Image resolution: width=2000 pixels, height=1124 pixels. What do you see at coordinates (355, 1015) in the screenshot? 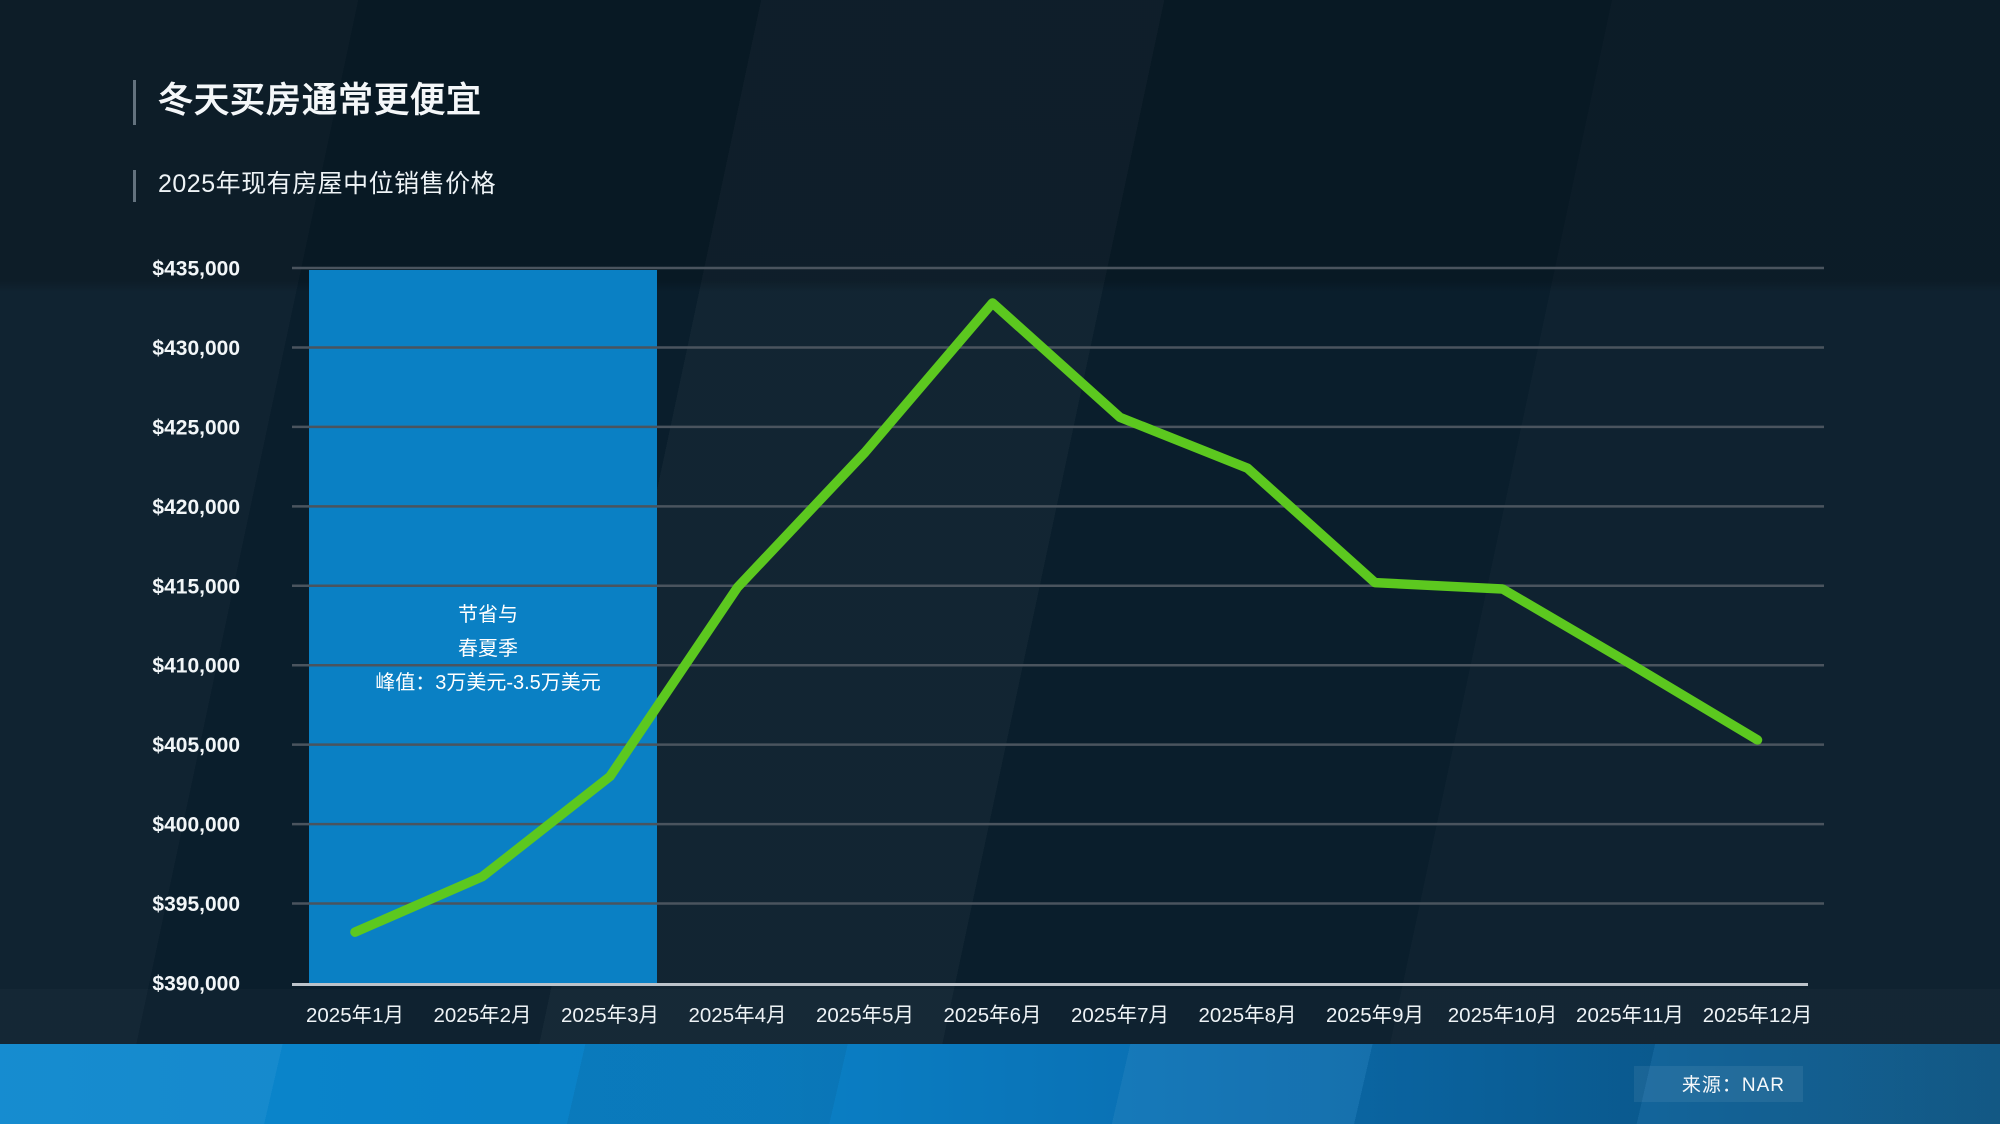
I see `x-axis-tick-label: 2025年1月` at bounding box center [355, 1015].